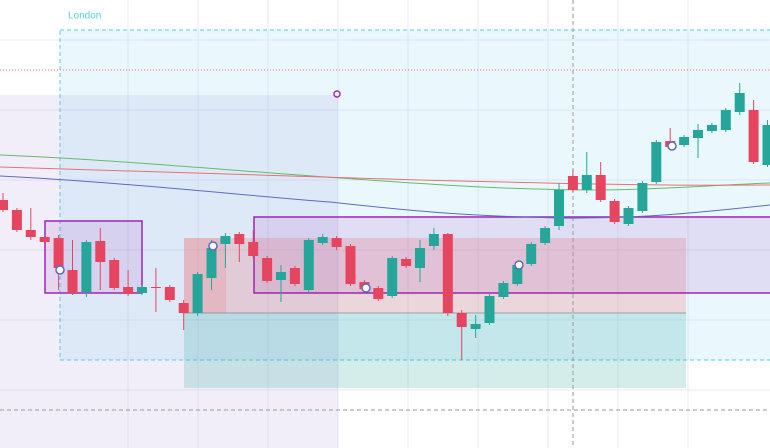 Image resolution: width=770 pixels, height=448 pixels. I want to click on stop-zone-entry, so click(205, 275).